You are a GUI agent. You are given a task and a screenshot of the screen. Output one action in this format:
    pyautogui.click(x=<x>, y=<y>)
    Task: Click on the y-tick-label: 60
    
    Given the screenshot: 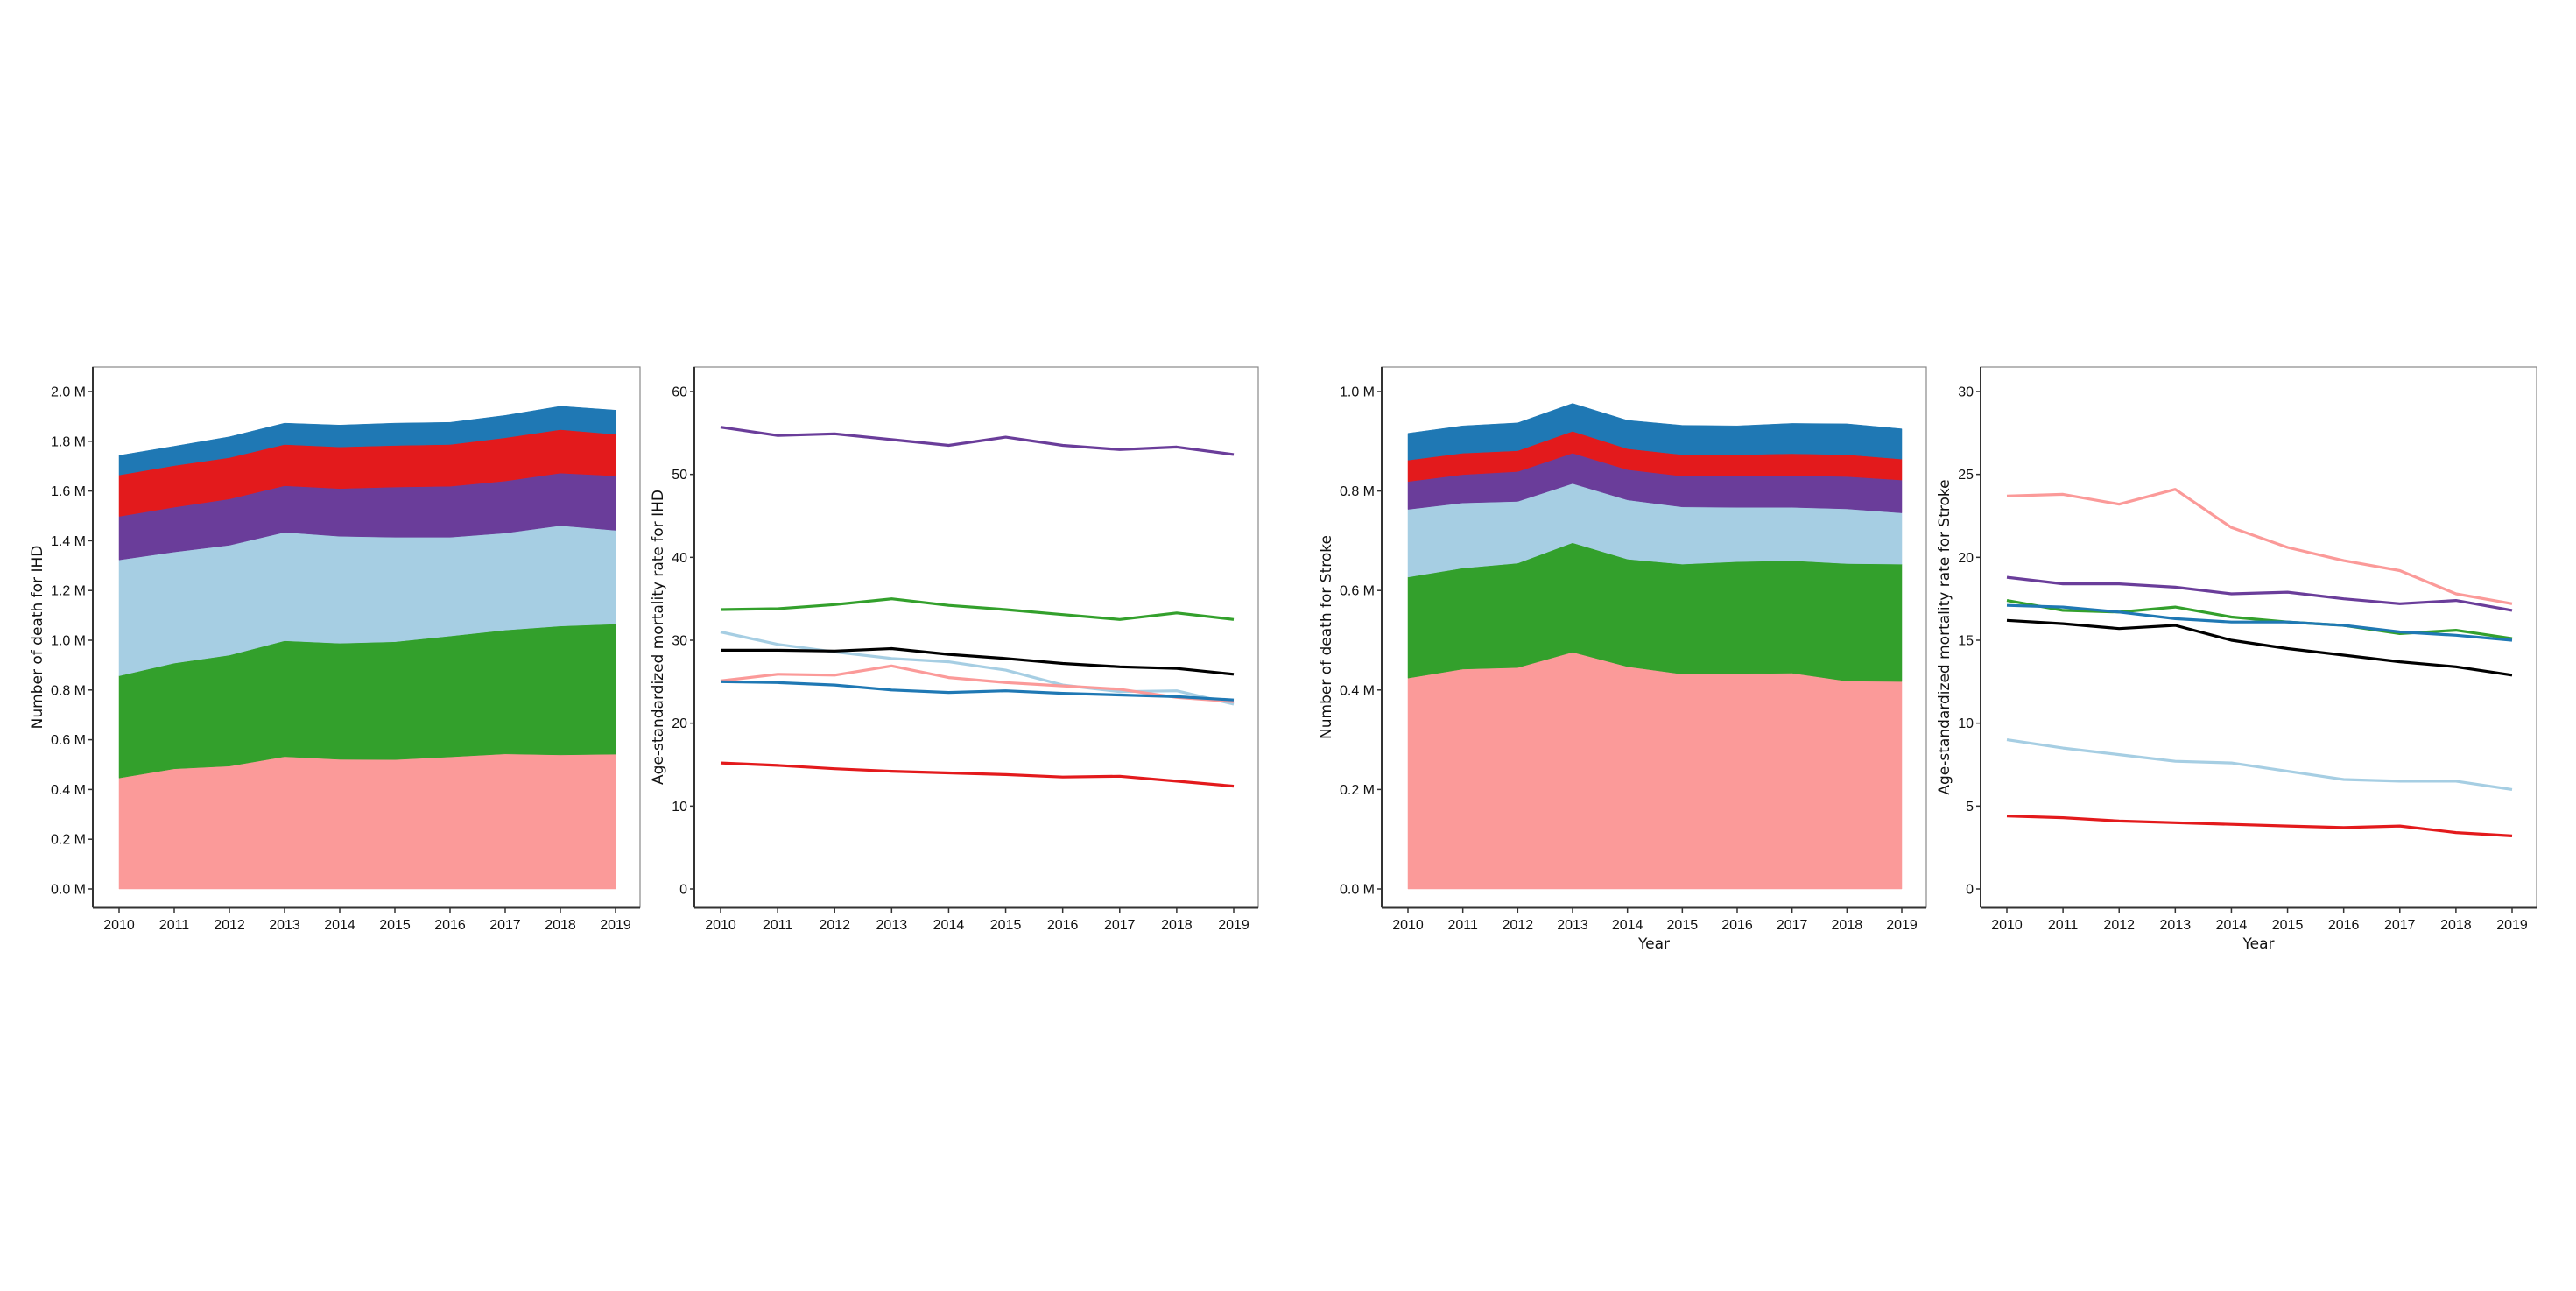 What is the action you would take?
    pyautogui.click(x=679, y=392)
    